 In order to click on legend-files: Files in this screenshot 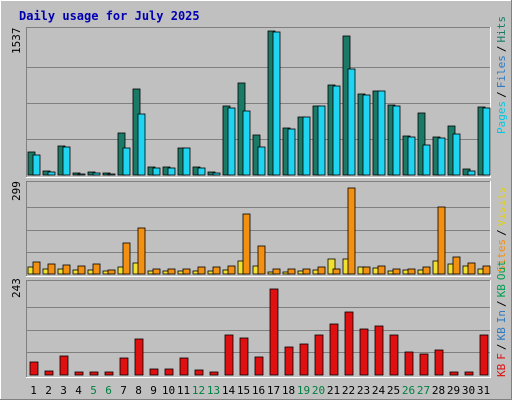, I will do `click(501, 71)`.